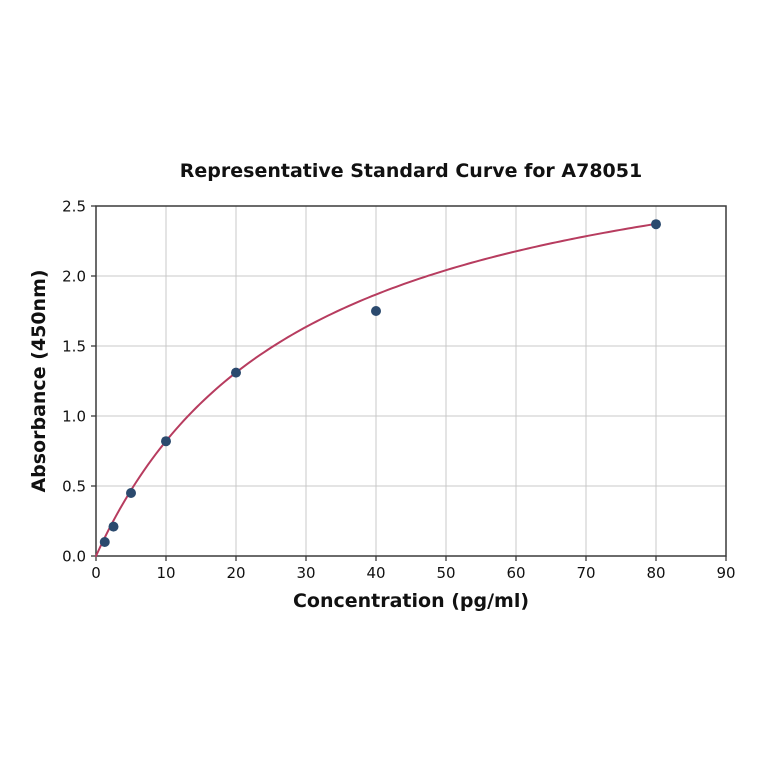 The image size is (764, 764). I want to click on x-tick-label: 10, so click(165, 573).